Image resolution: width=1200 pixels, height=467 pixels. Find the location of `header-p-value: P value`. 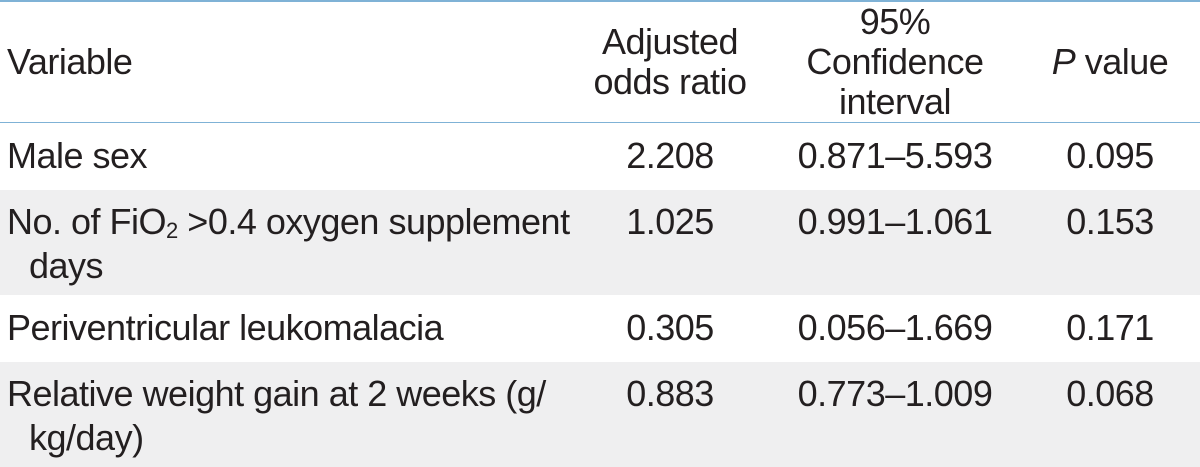

header-p-value: P value is located at coordinates (1110, 62).